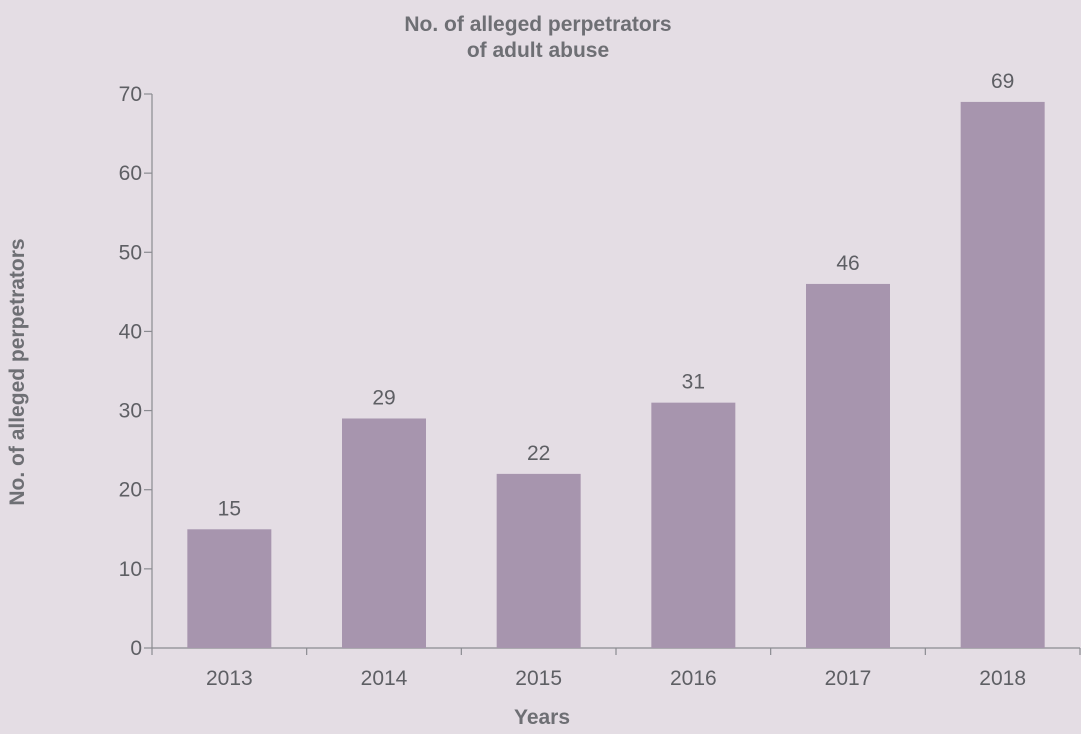  I want to click on data-label-2017: 46, so click(847, 263).